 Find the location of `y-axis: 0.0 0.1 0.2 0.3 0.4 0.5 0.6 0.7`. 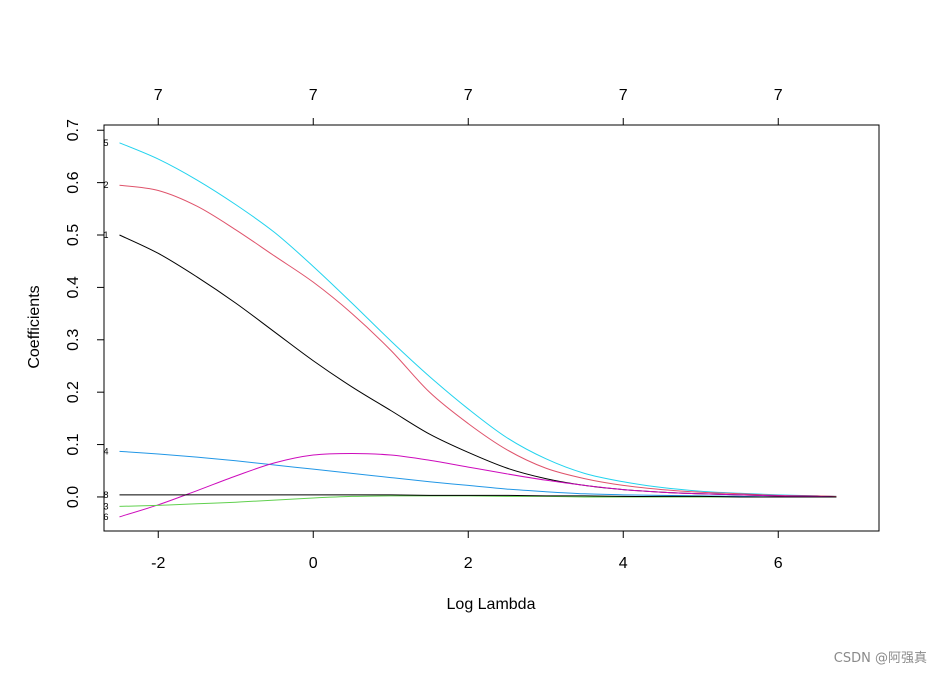

y-axis: 0.0 0.1 0.2 0.3 0.4 0.5 0.6 0.7 is located at coordinates (84, 313).